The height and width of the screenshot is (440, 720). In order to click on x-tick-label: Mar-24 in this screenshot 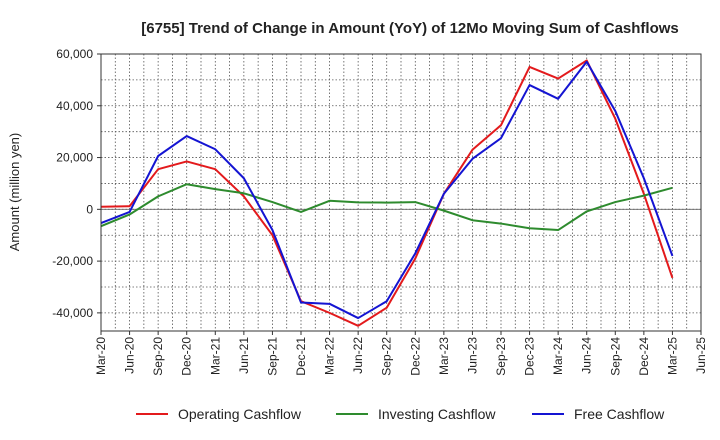, I will do `click(558, 356)`.